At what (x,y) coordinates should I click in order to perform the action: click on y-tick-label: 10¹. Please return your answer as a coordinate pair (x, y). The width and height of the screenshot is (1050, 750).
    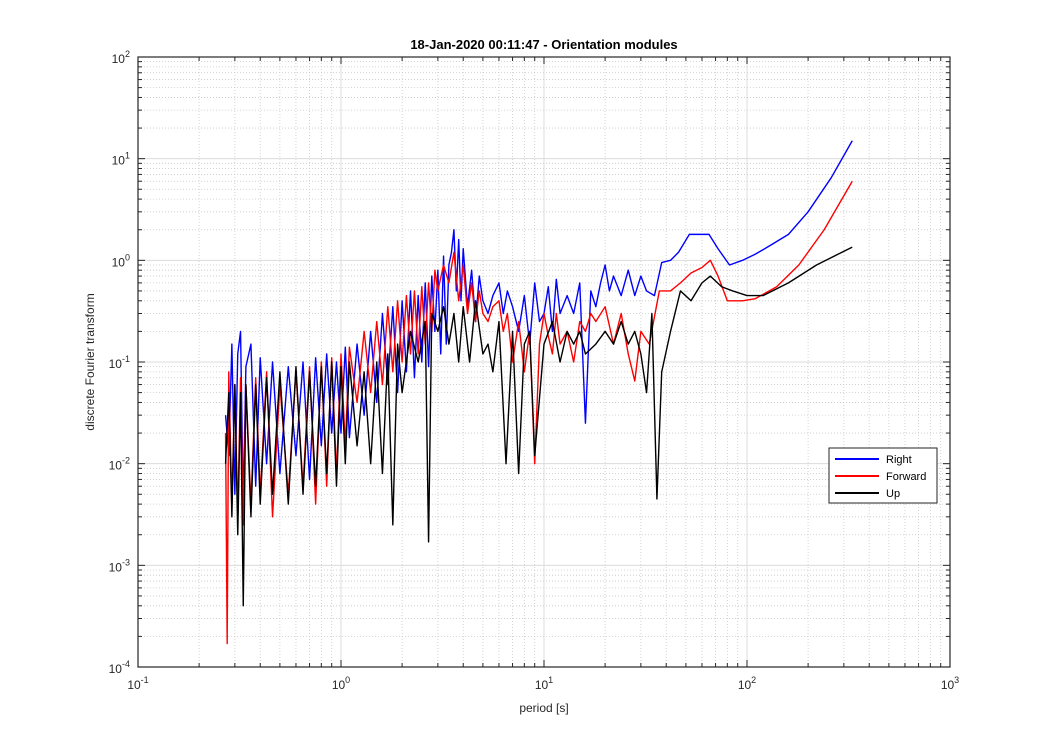
    Looking at the image, I should click on (121, 159).